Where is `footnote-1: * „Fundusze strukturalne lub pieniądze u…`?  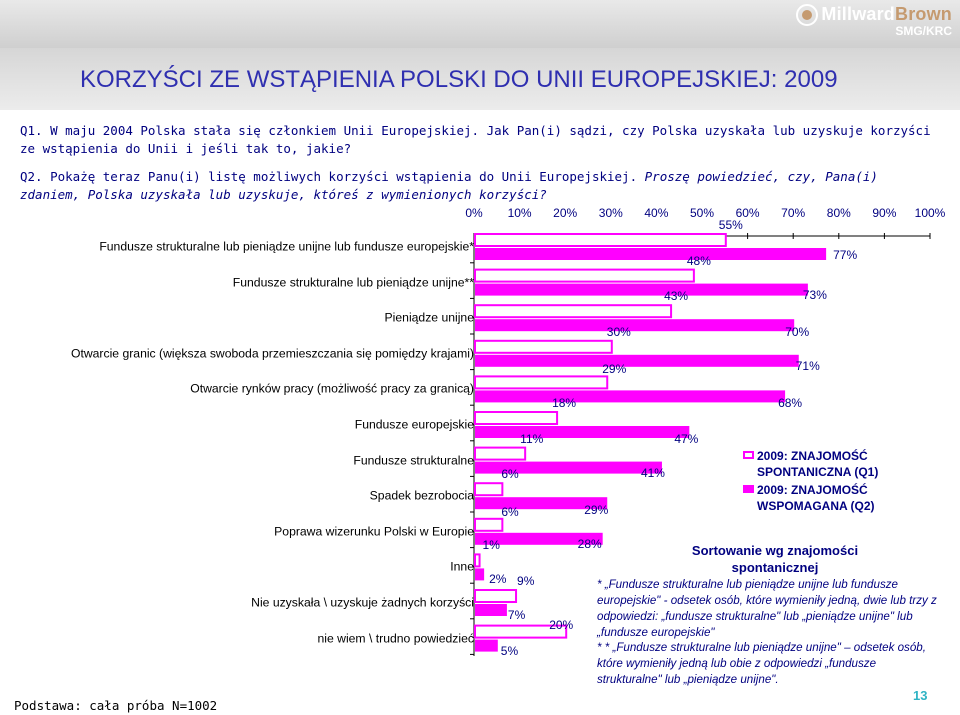 footnote-1: * „Fundusze strukturalne lub pieniądze u… is located at coordinates (767, 608).